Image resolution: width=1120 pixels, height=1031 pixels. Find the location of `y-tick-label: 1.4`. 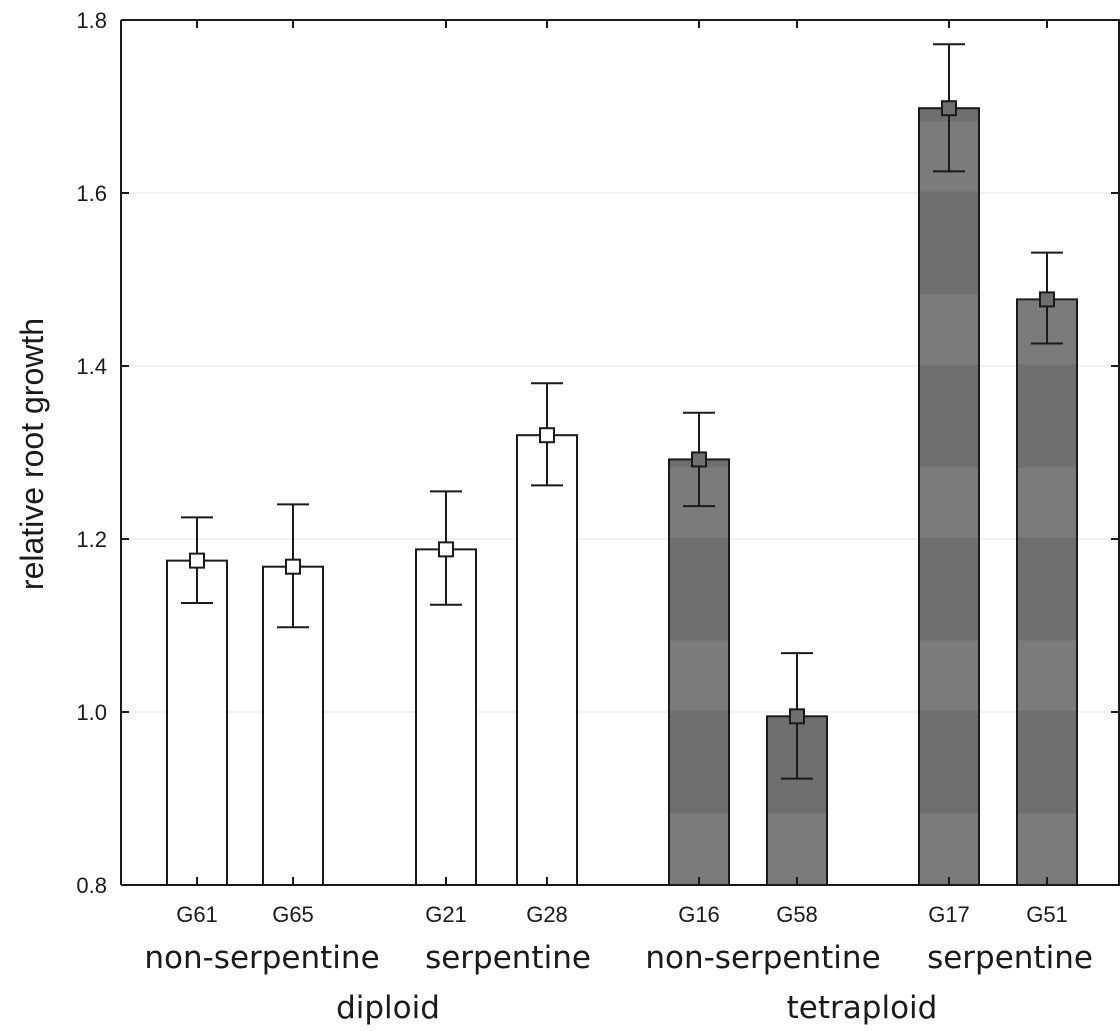

y-tick-label: 1.4 is located at coordinates (91, 366).